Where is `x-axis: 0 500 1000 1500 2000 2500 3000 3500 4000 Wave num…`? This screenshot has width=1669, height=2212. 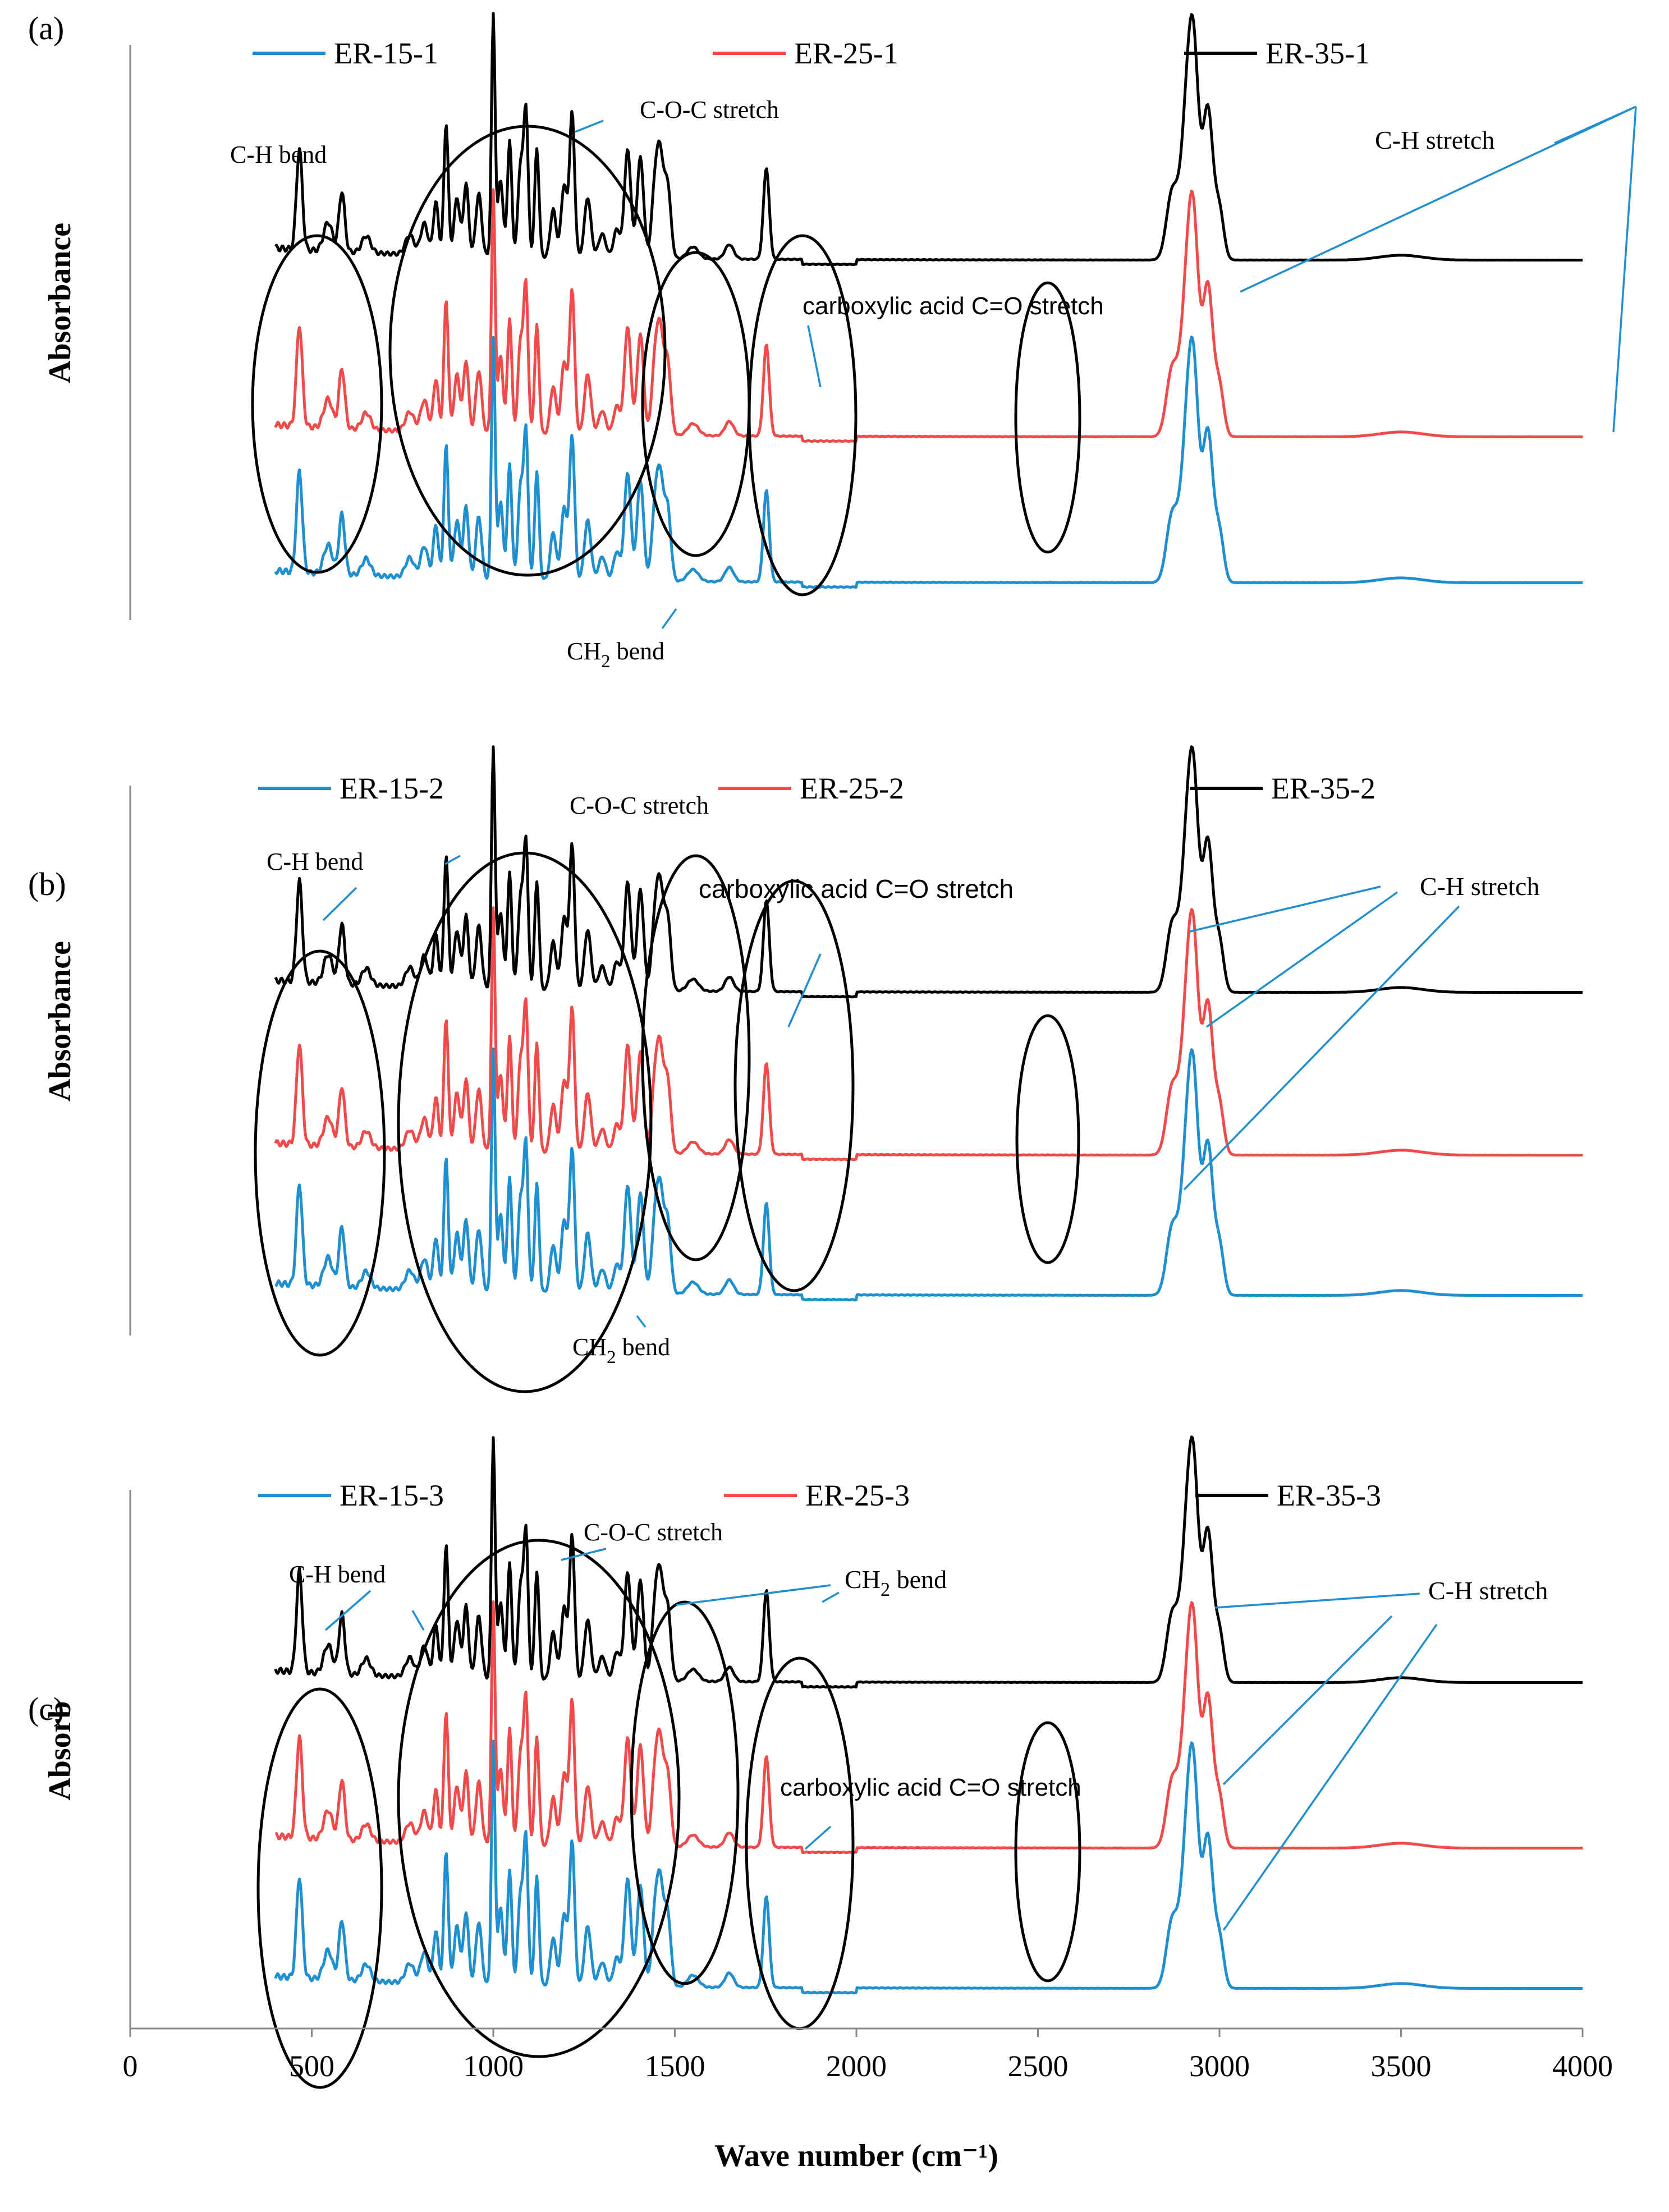
x-axis: 0 500 1000 1500 2000 2500 3000 3500 4000 Wave num… is located at coordinates (868, 2100).